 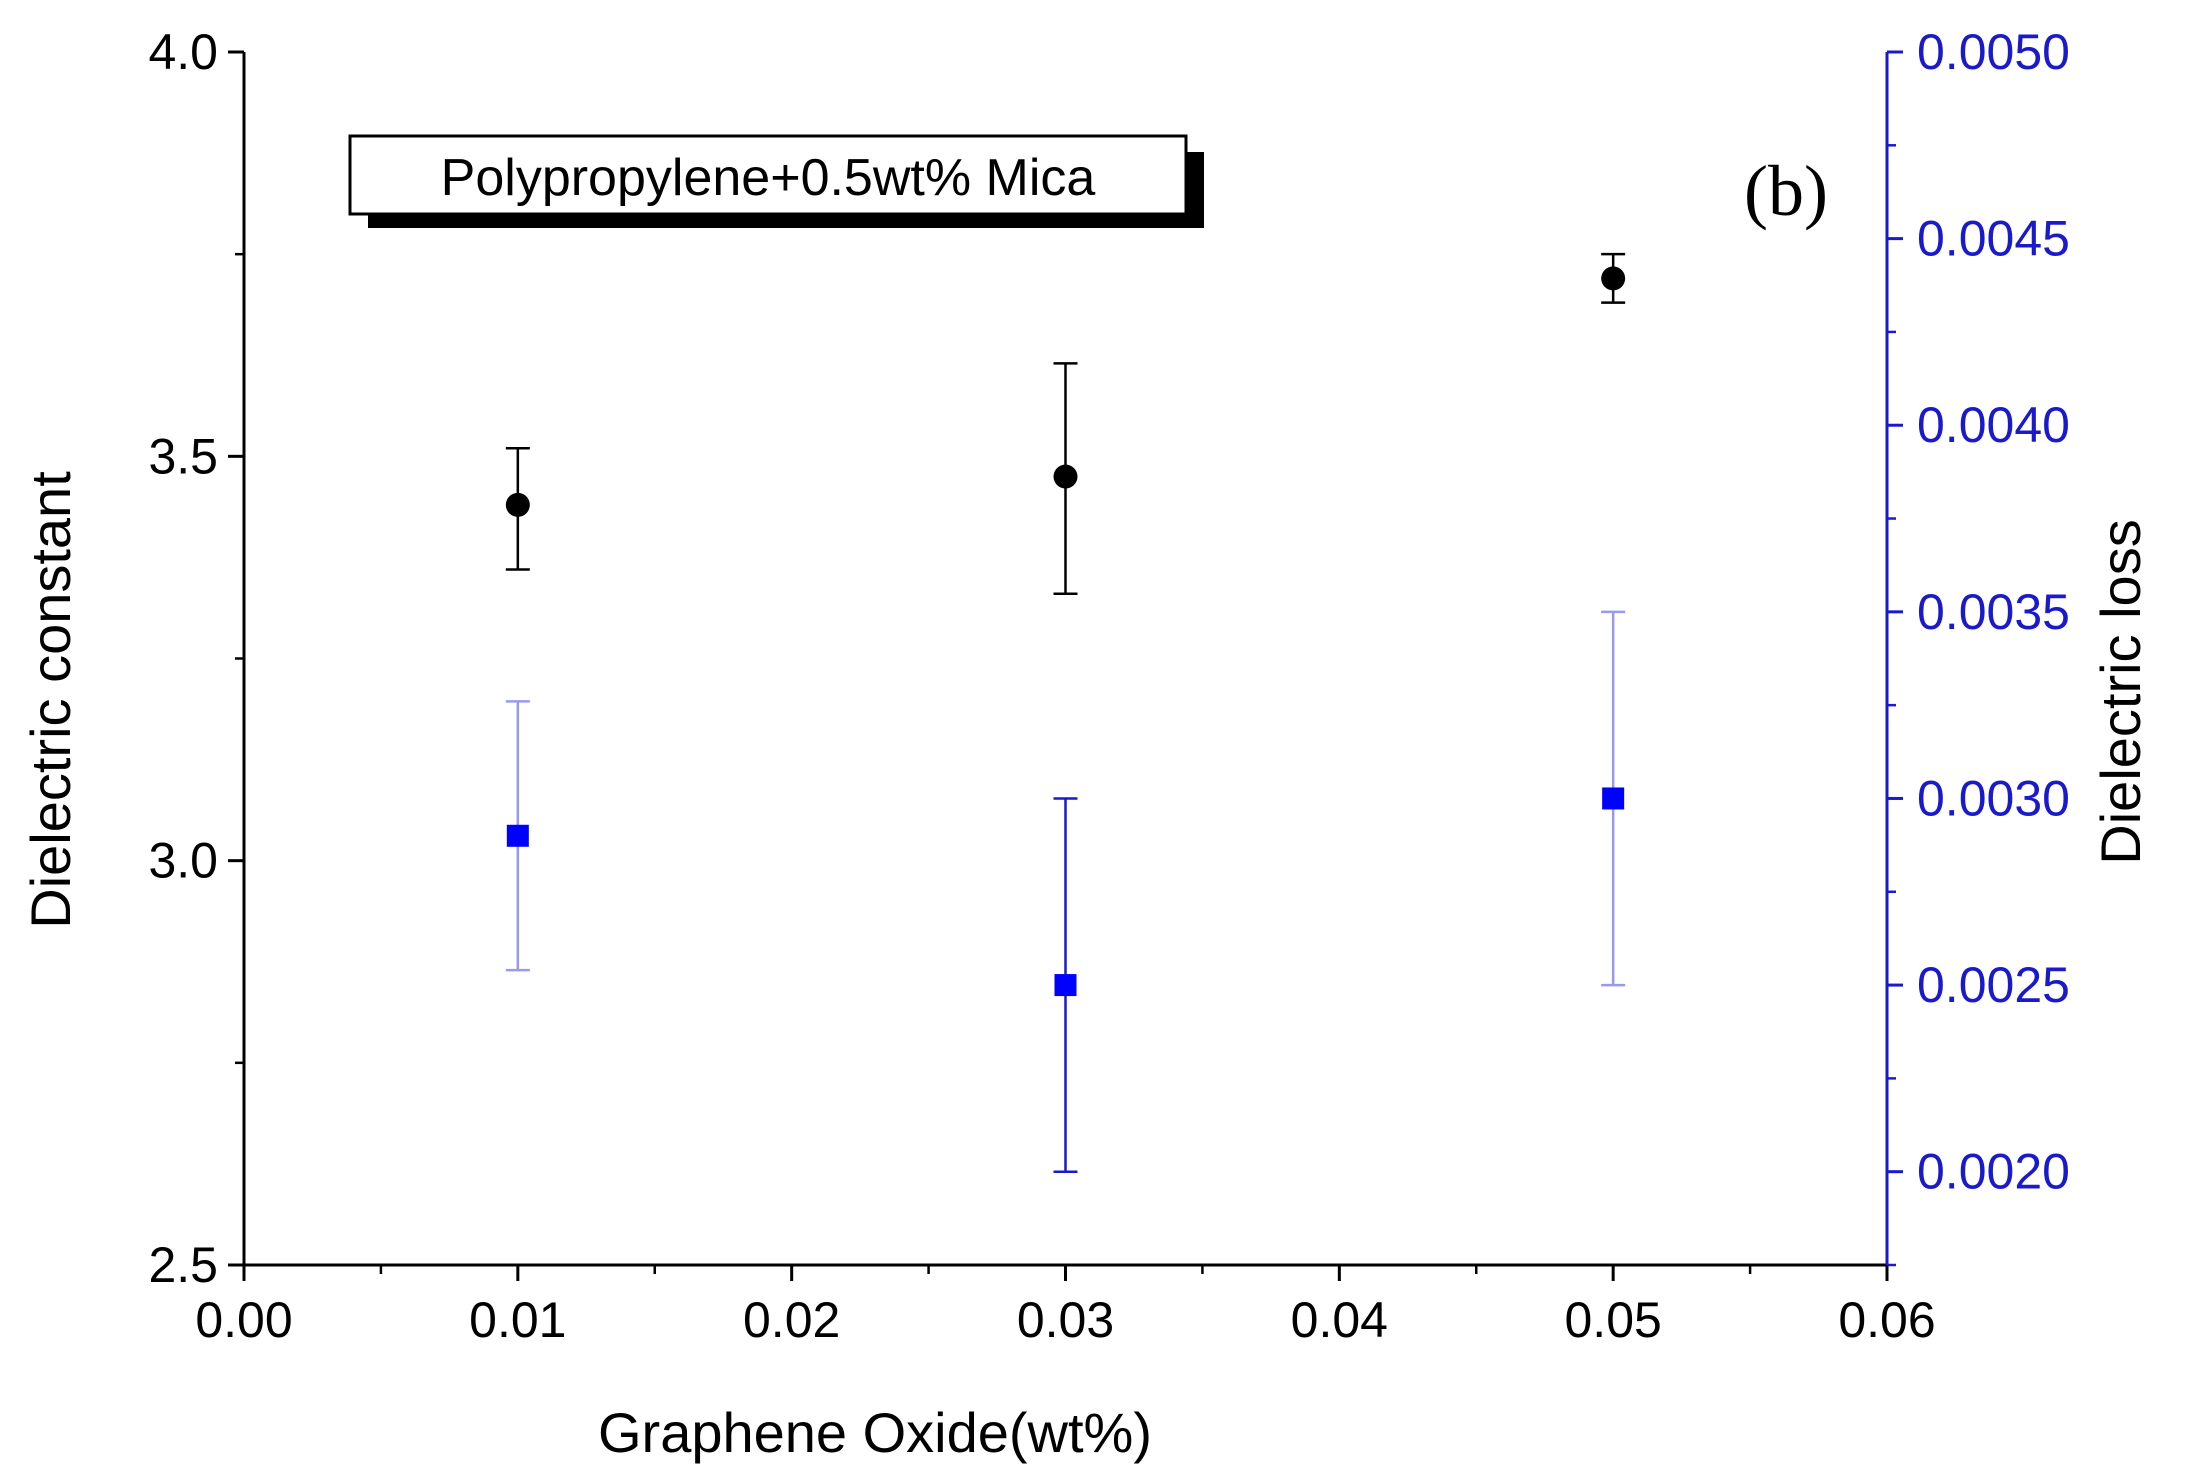 I want to click on legend-text: Polypropylene+0.5wt% Mica, so click(x=768, y=178).